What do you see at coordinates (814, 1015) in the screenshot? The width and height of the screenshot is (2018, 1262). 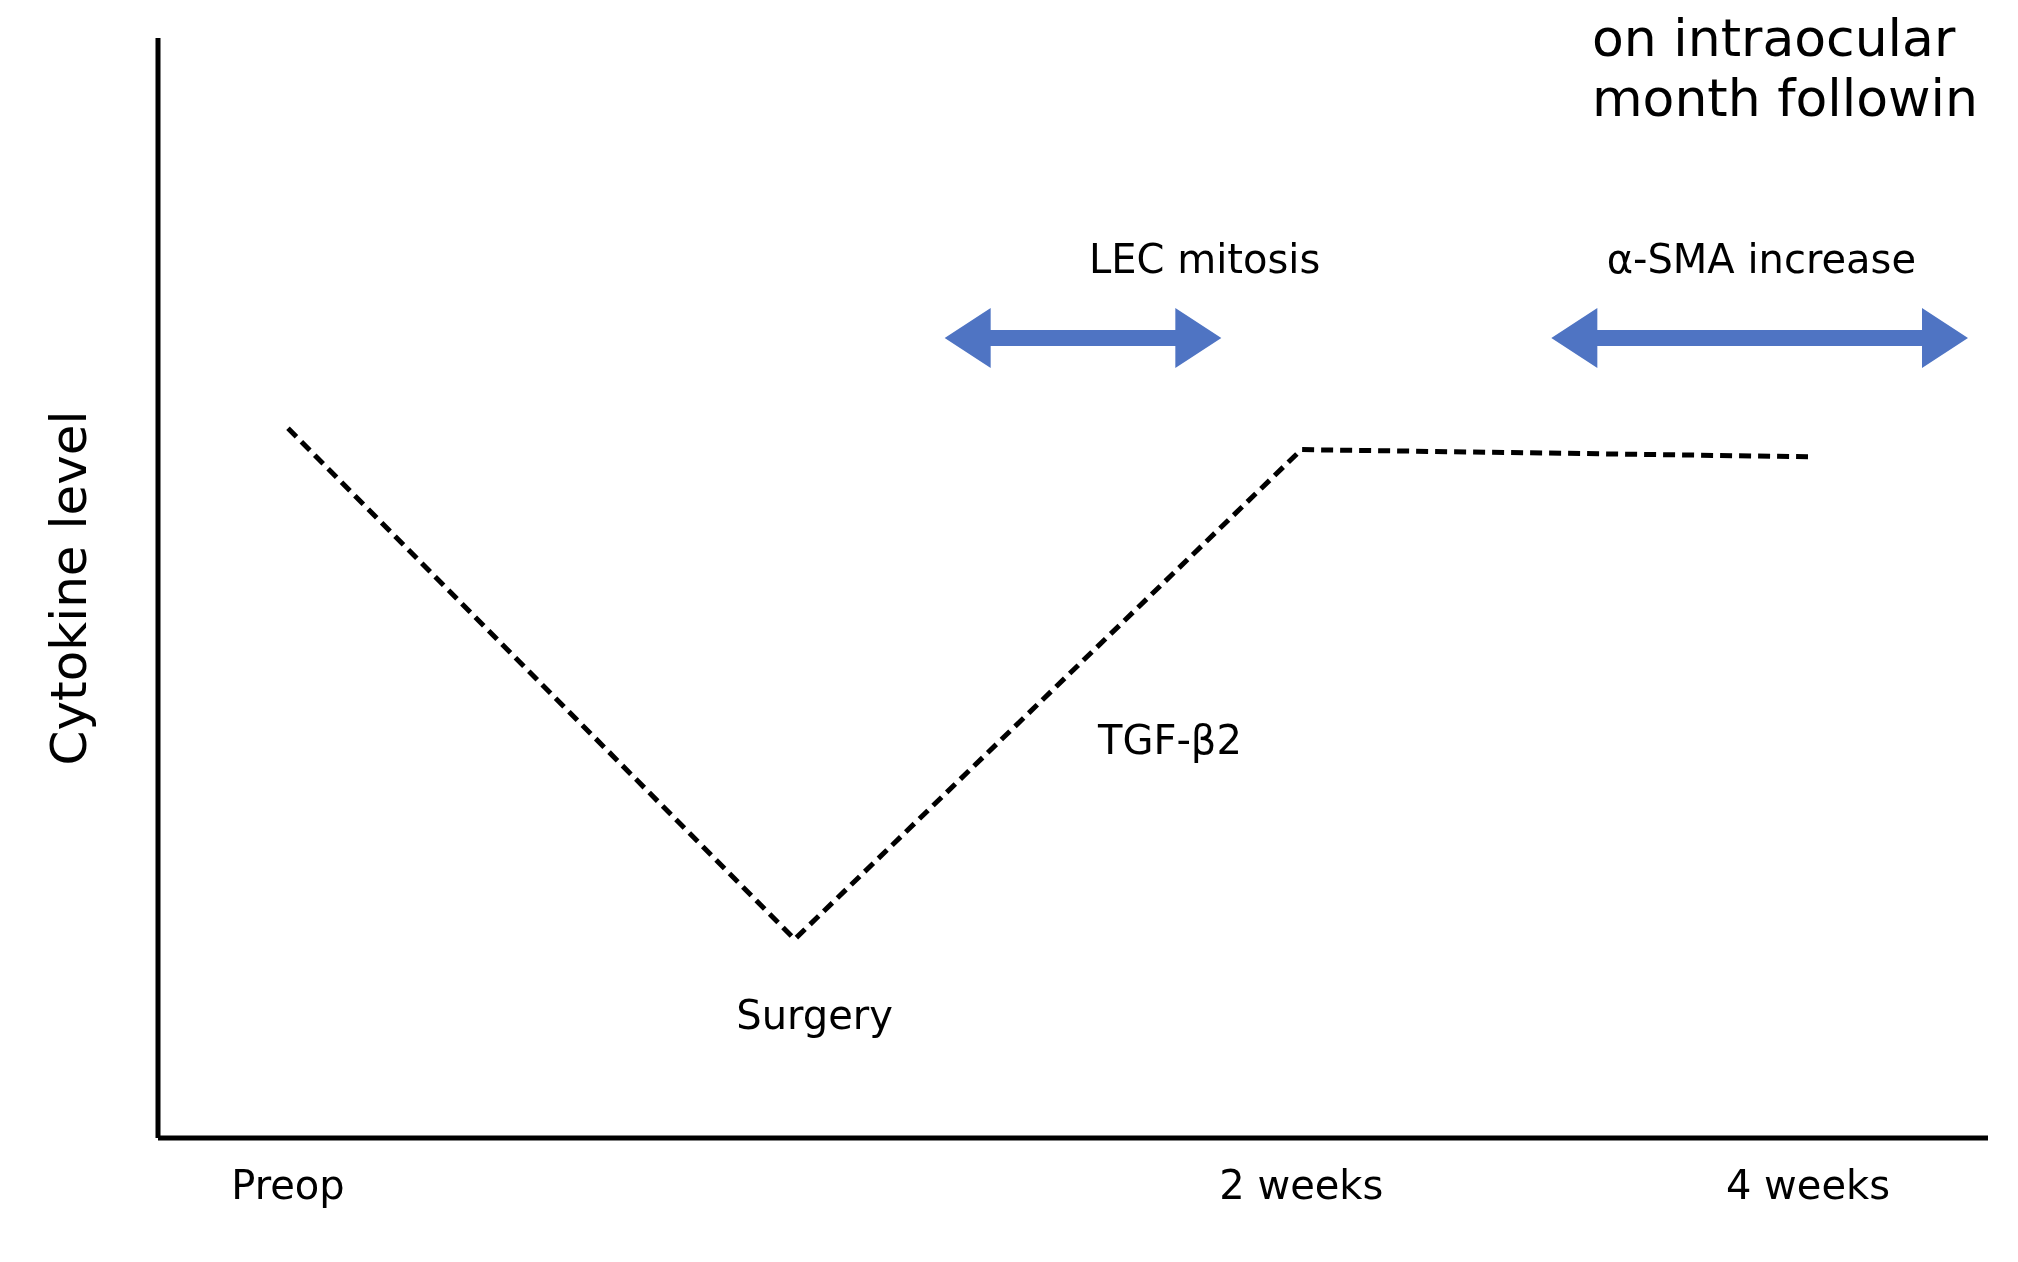 I see `annotation: Surgery` at bounding box center [814, 1015].